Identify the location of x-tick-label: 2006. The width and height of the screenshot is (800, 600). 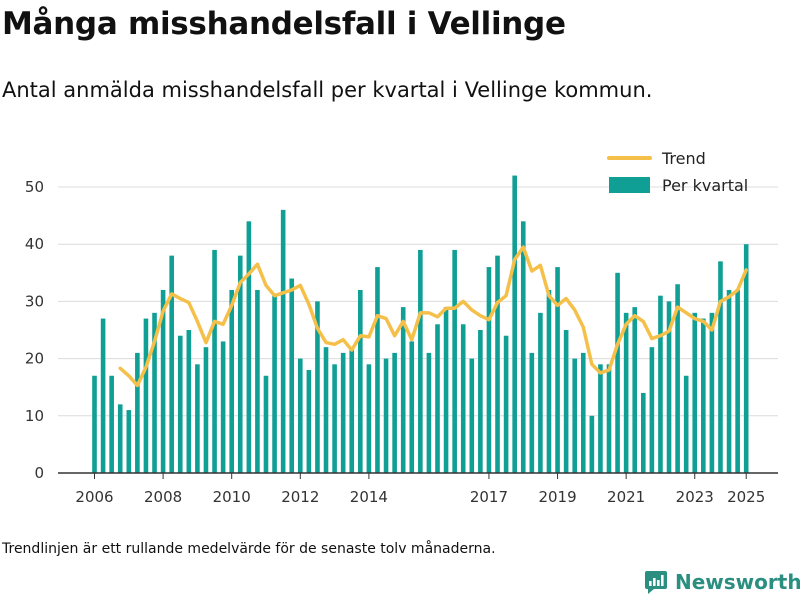
(94, 497).